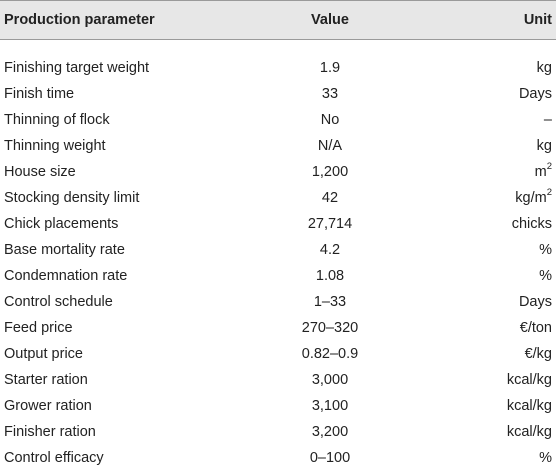  I want to click on row-parameter: Output price, so click(43, 354).